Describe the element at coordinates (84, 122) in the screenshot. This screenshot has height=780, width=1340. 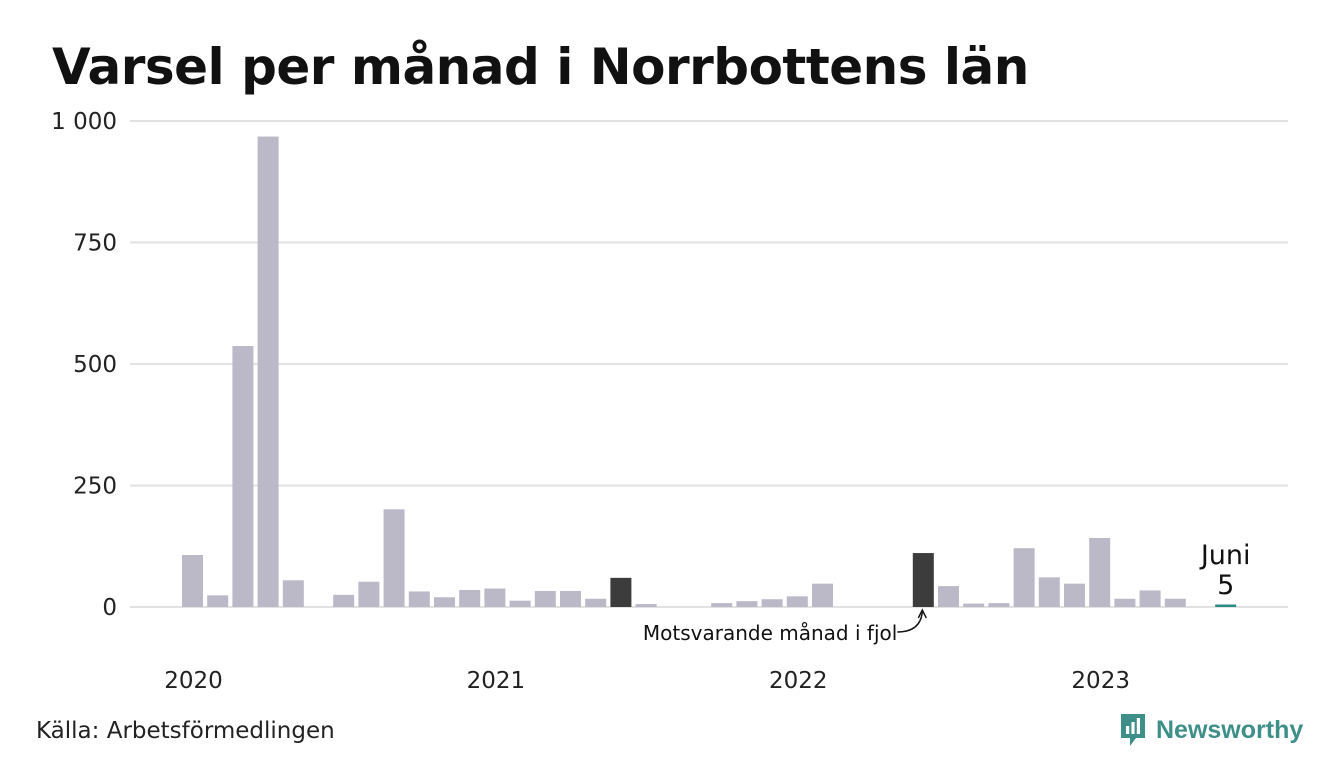
I see `y-tick-label: 1 000` at that location.